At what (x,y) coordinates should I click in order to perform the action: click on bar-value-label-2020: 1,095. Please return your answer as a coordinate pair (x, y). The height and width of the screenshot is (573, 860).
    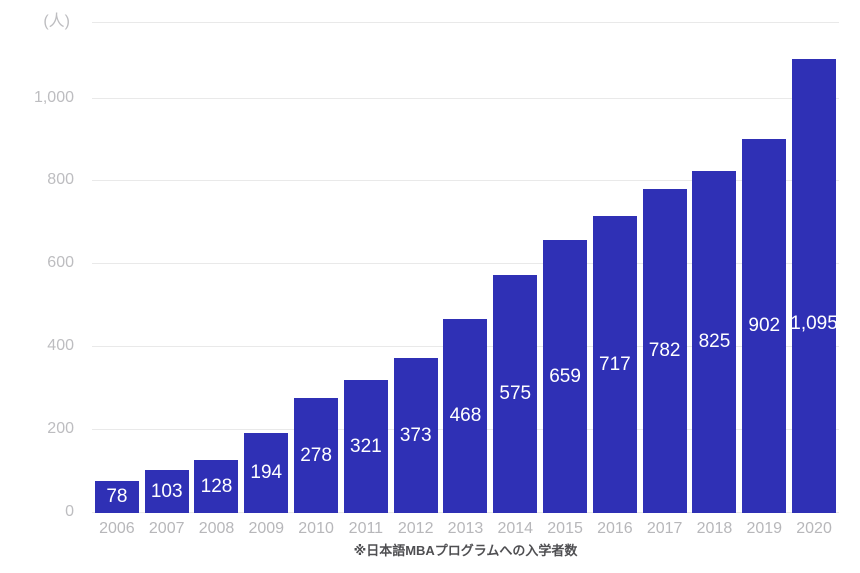
    Looking at the image, I should click on (814, 323).